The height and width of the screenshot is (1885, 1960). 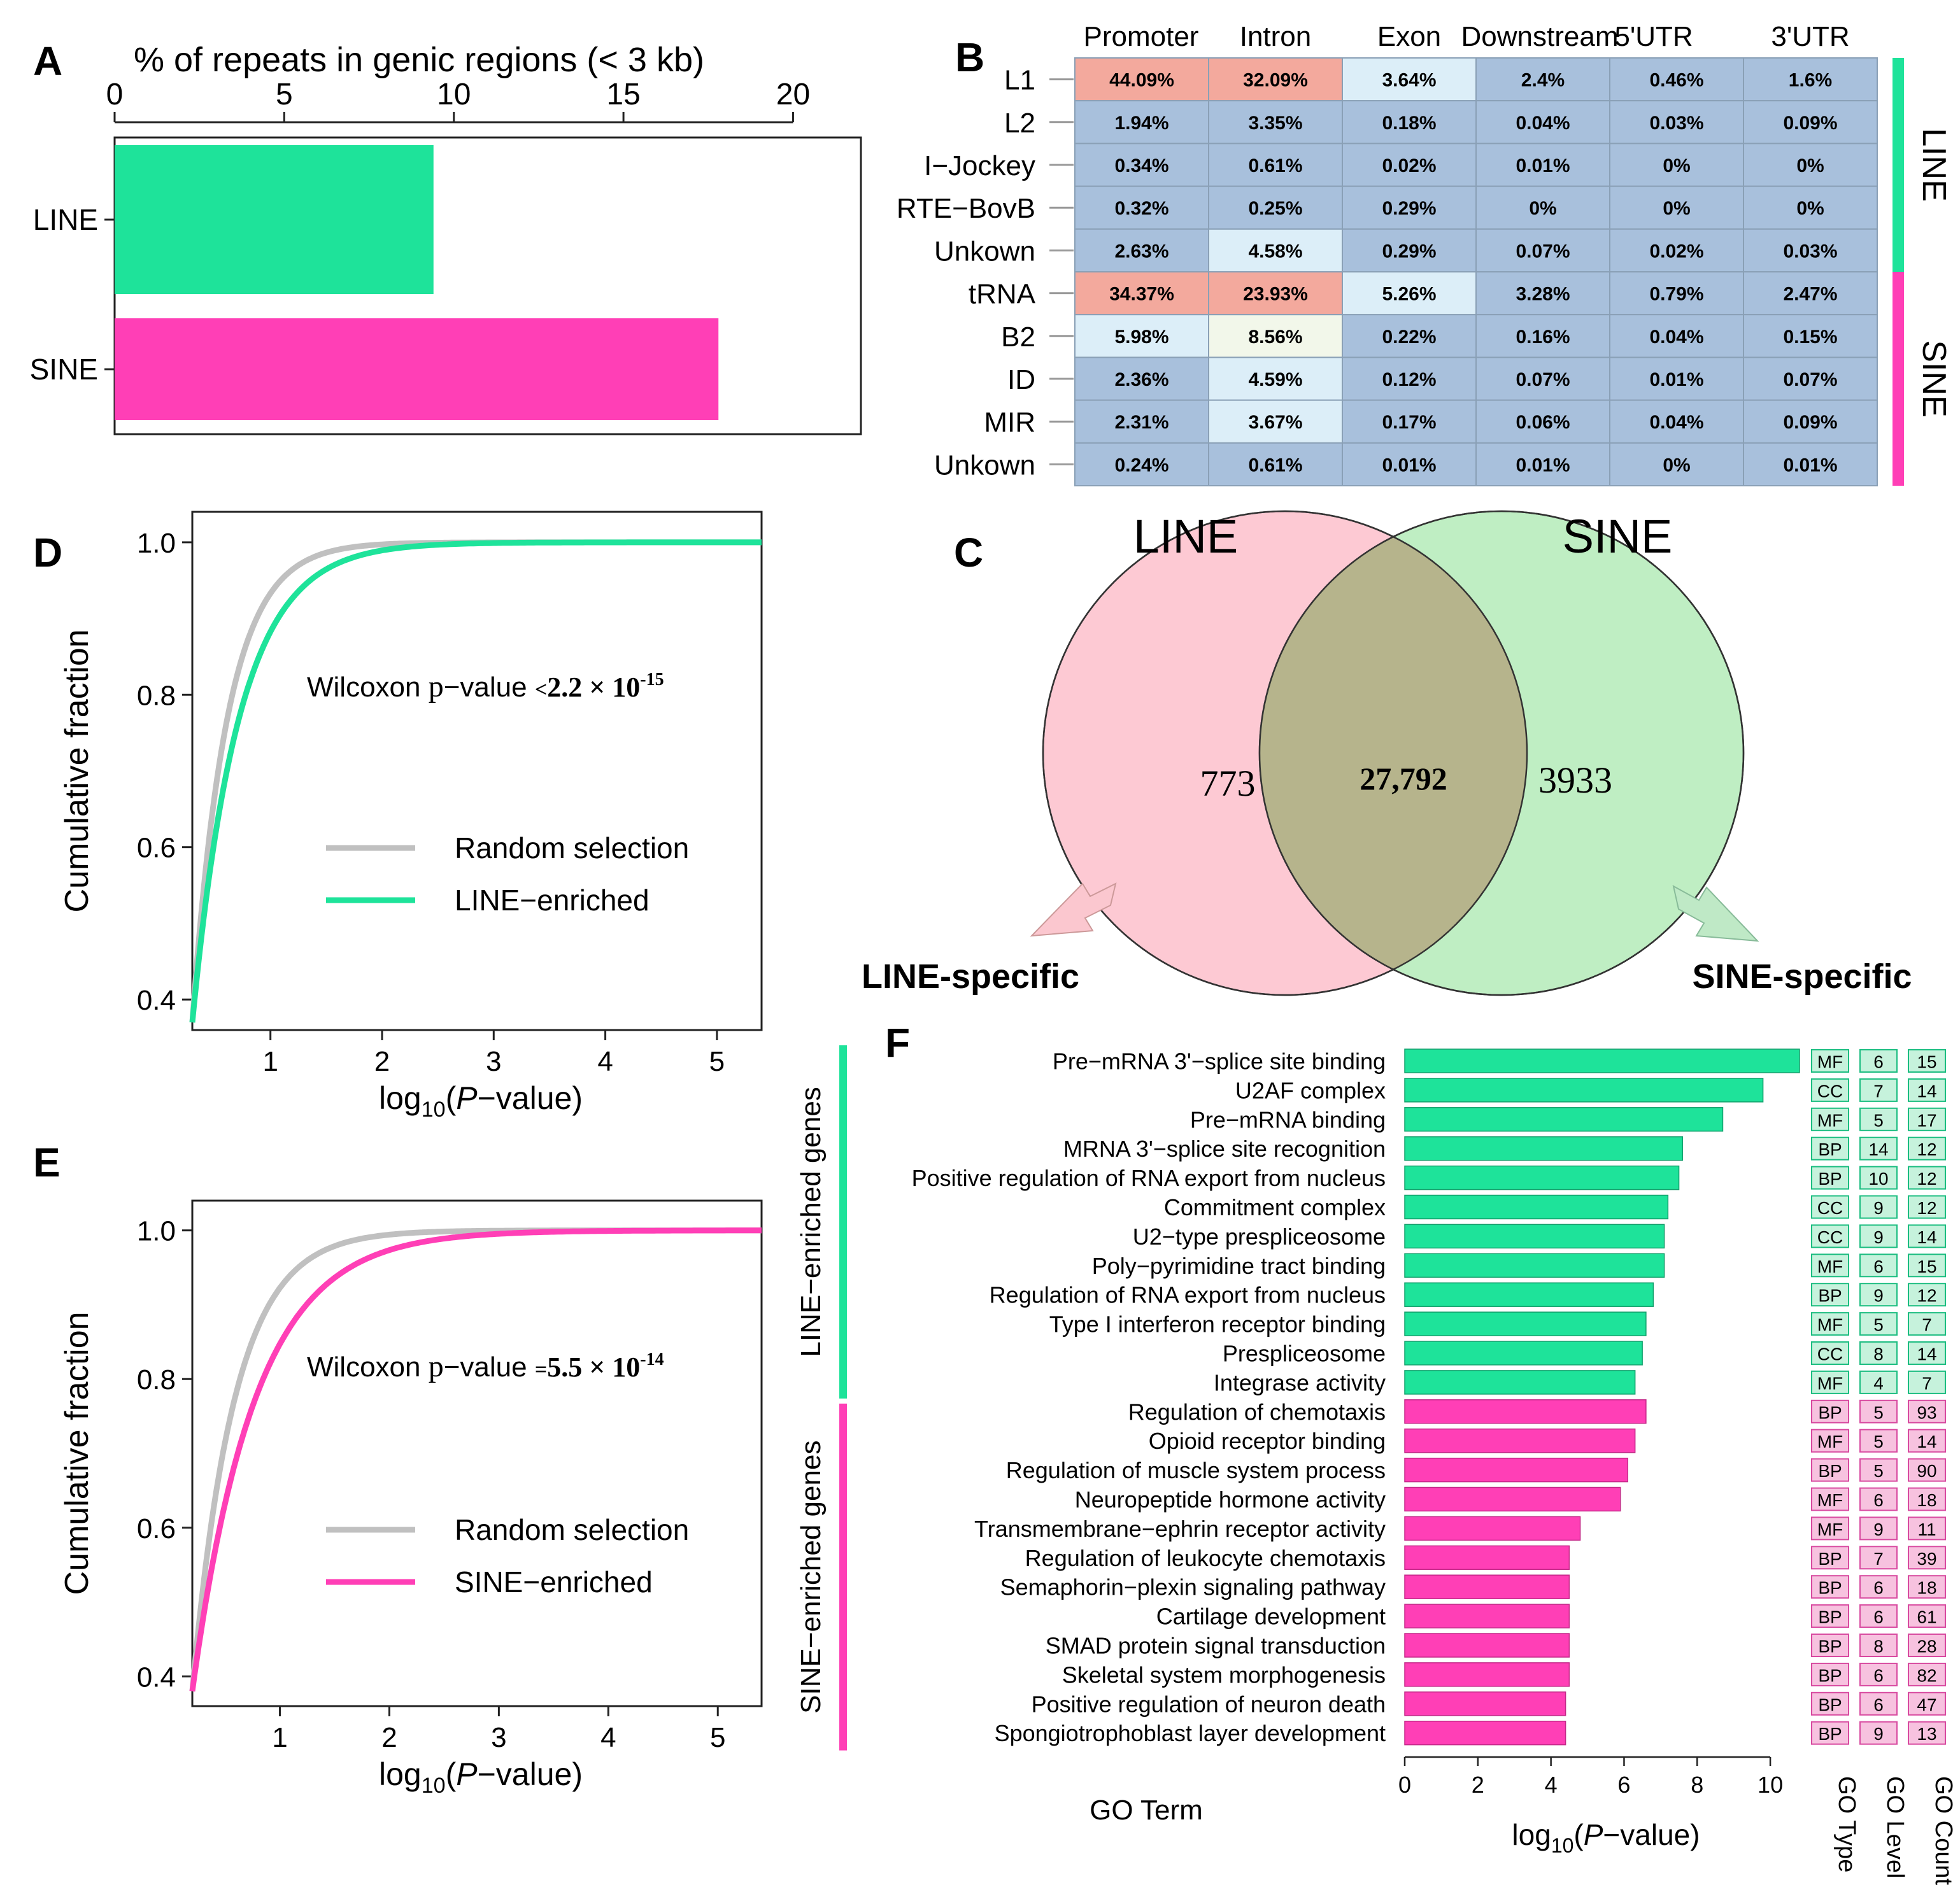 What do you see at coordinates (1543, 294) in the screenshot?
I see `panel-b-cell-value: 3.28%` at bounding box center [1543, 294].